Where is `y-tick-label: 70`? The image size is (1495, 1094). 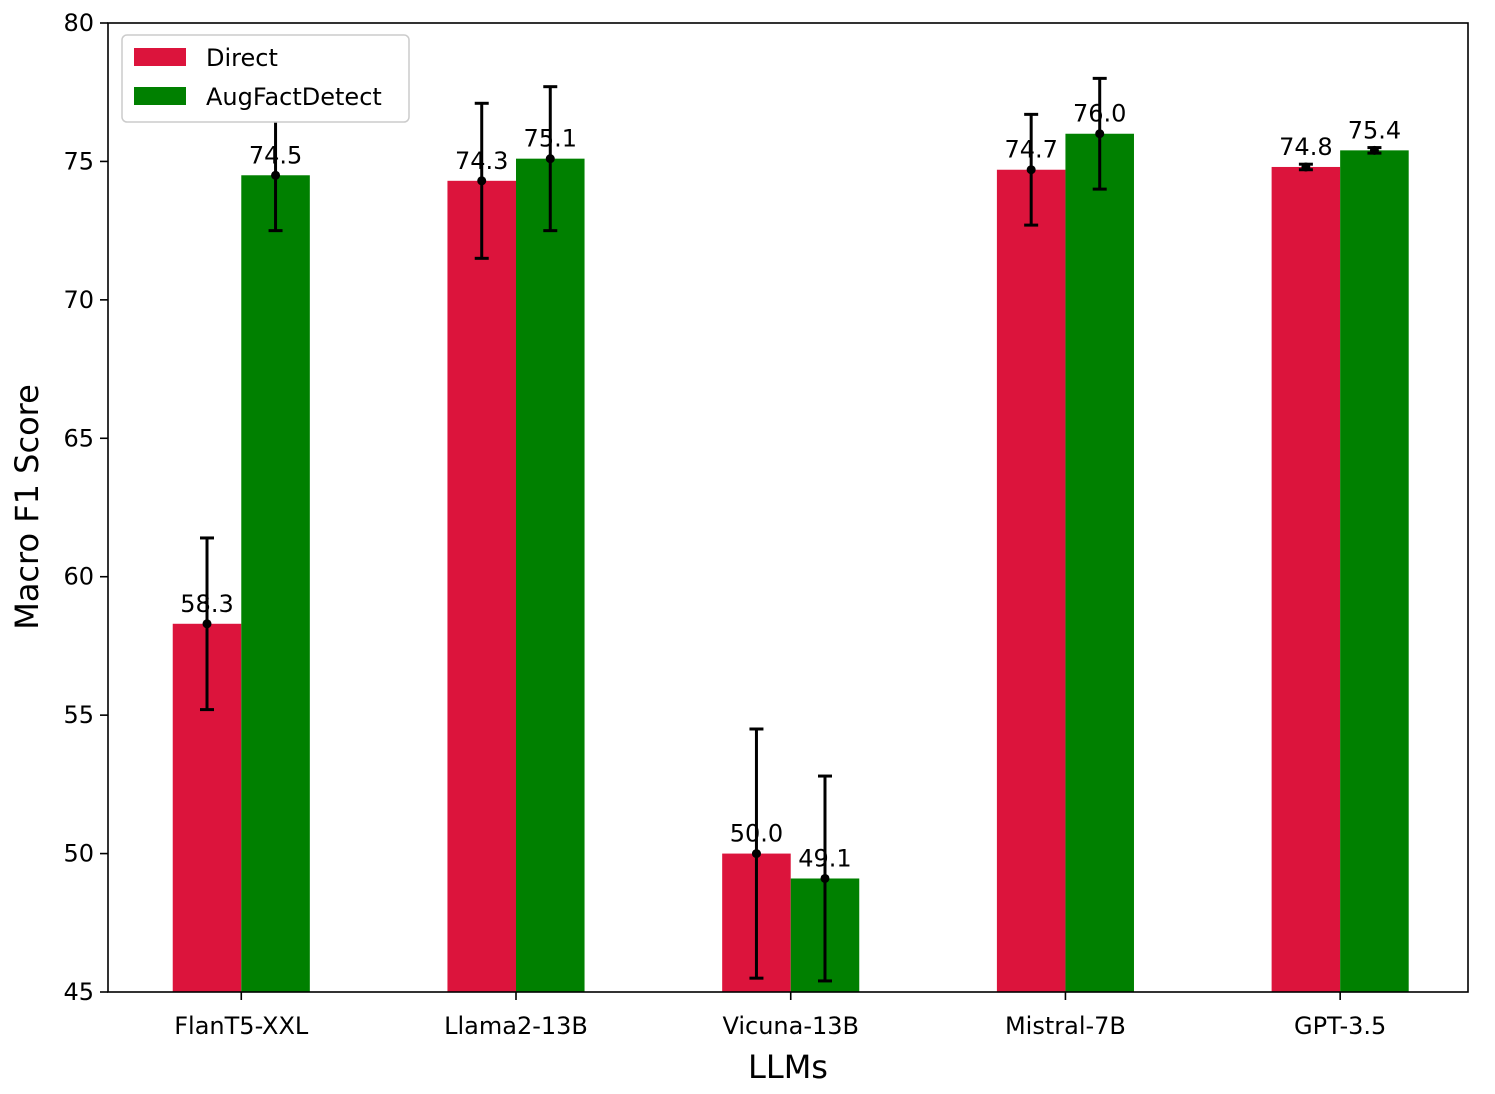 y-tick-label: 70 is located at coordinates (78, 300).